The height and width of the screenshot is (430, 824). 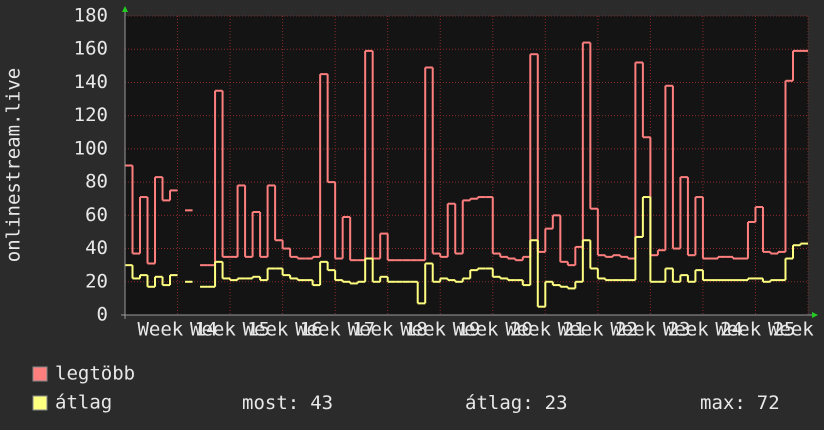 I want to click on x-tick-label: Week 16, so click(x=283, y=330).